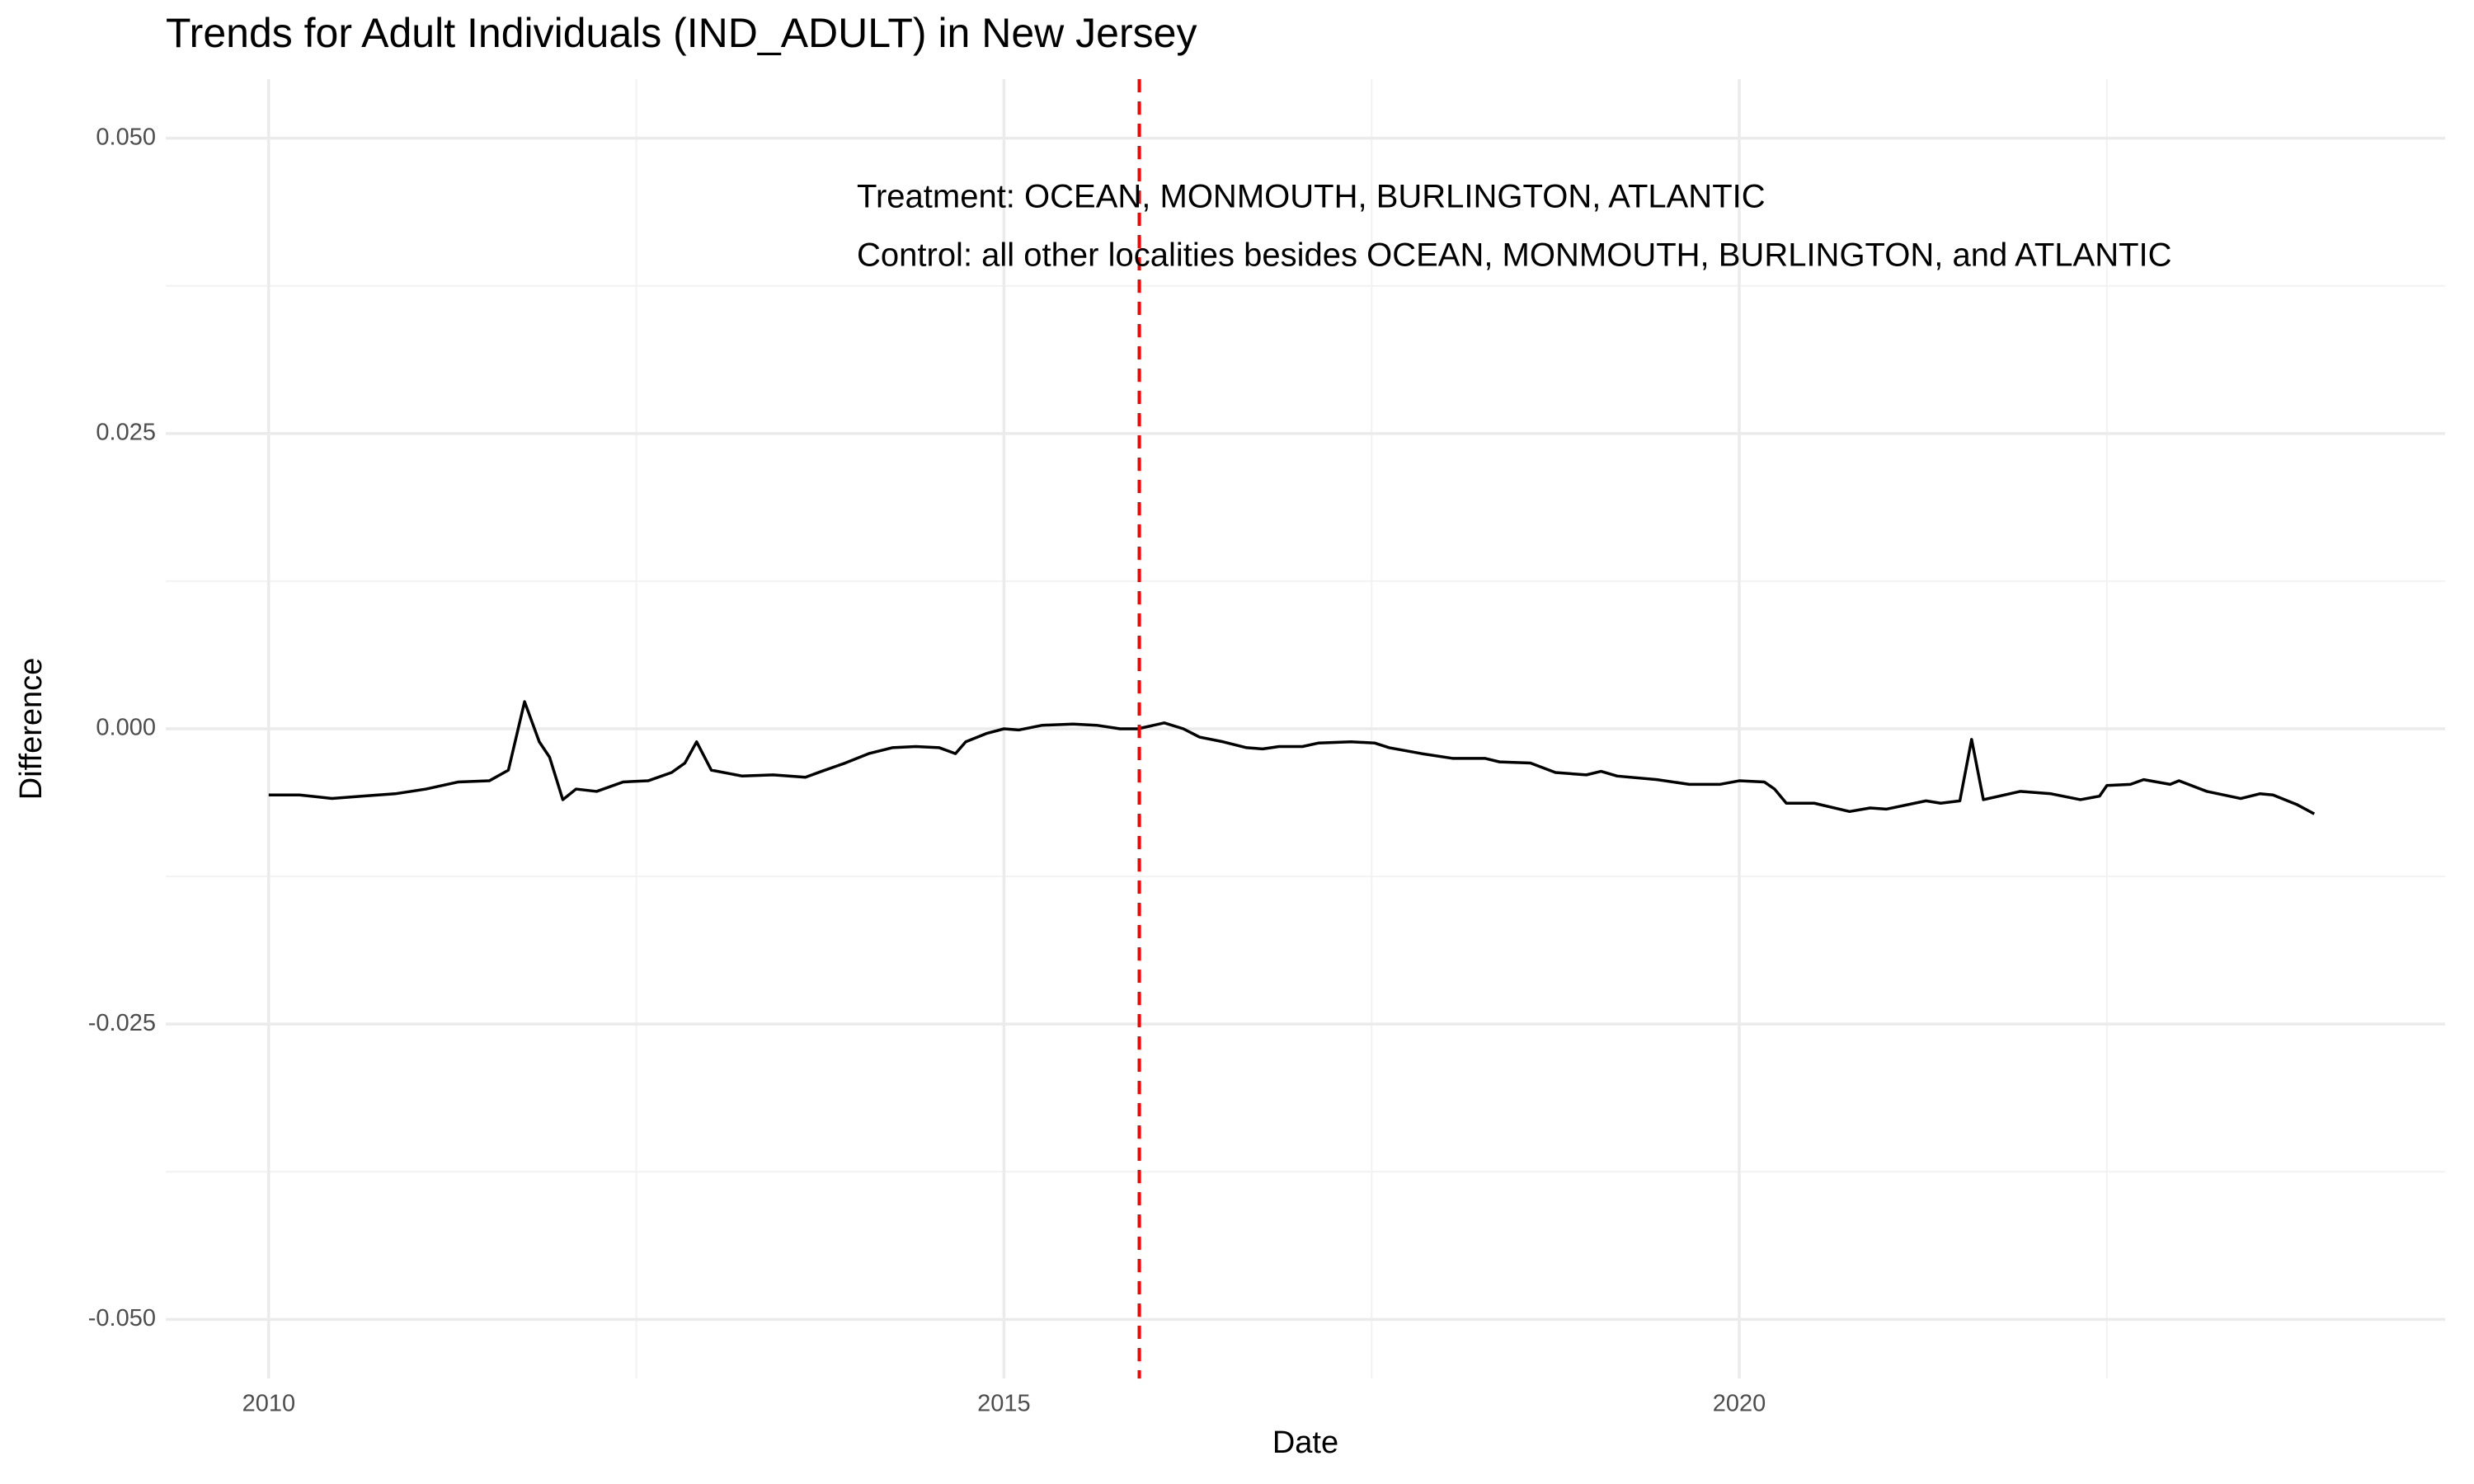 The width and height of the screenshot is (2474, 1484). I want to click on x-tick-label: 2015, so click(1004, 1404).